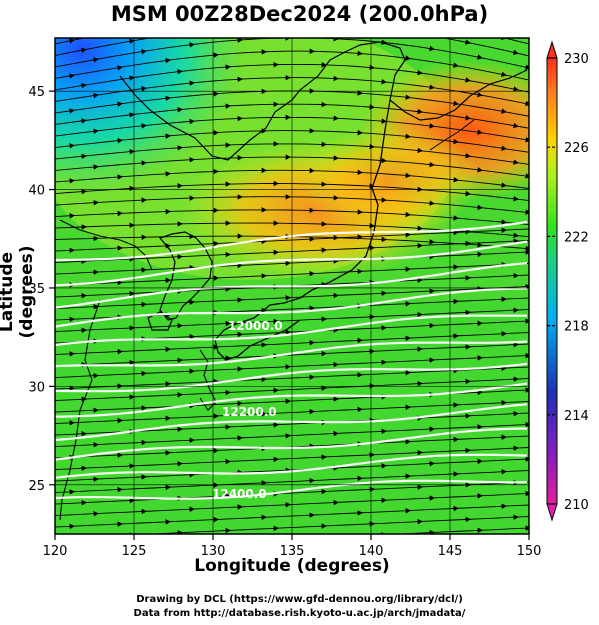 Image resolution: width=599 pixels, height=625 pixels. Describe the element at coordinates (552, 49) in the screenshot. I see `colorbar-top-arrow` at that location.